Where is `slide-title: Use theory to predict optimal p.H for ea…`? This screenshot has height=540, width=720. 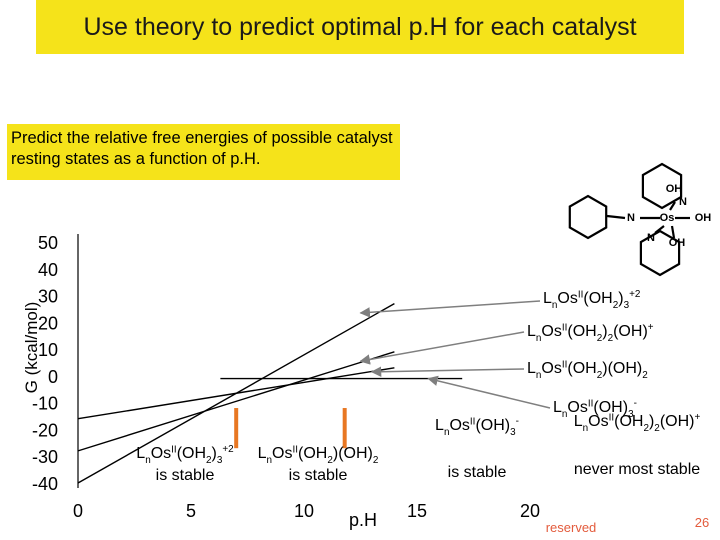 slide-title: Use theory to predict optimal p.H for ea… is located at coordinates (360, 26).